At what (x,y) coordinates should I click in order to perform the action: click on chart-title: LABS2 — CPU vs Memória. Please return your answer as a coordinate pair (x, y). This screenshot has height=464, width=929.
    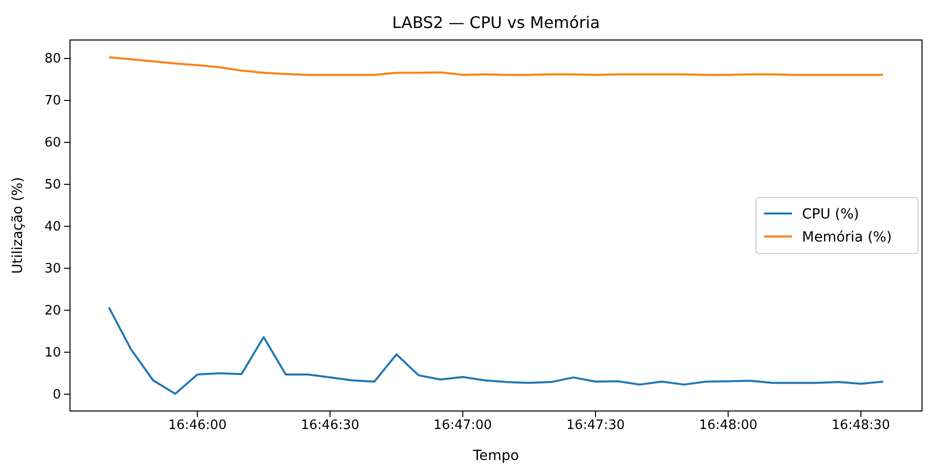
    Looking at the image, I should click on (496, 22).